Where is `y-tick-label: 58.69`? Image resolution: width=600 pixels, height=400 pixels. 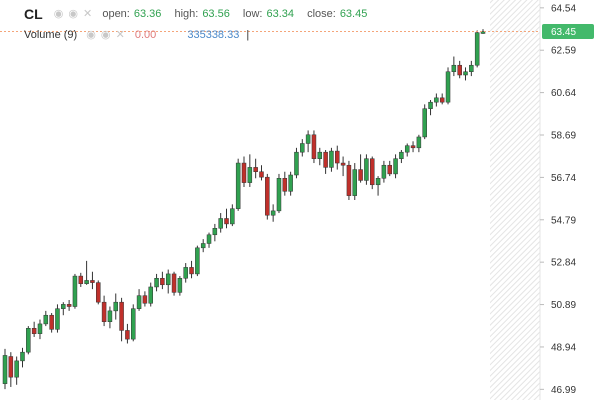 y-tick-label: 58.69 is located at coordinates (563, 136).